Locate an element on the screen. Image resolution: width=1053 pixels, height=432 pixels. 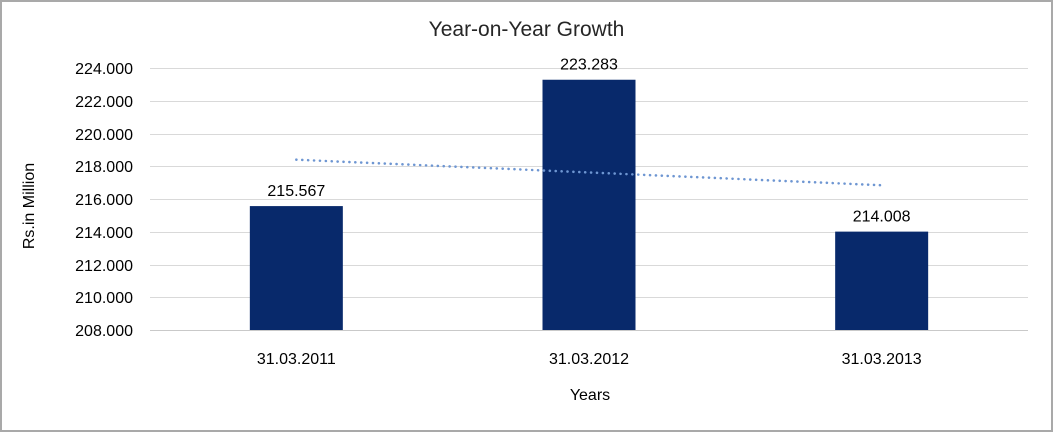
y-tick-label: 216.000 is located at coordinates (104, 200).